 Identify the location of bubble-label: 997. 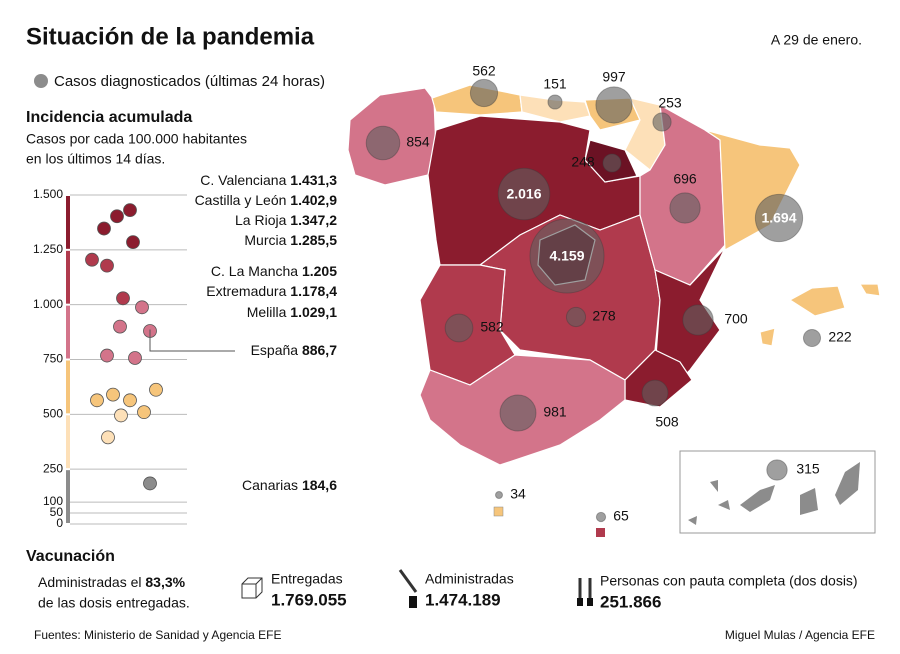
(614, 77).